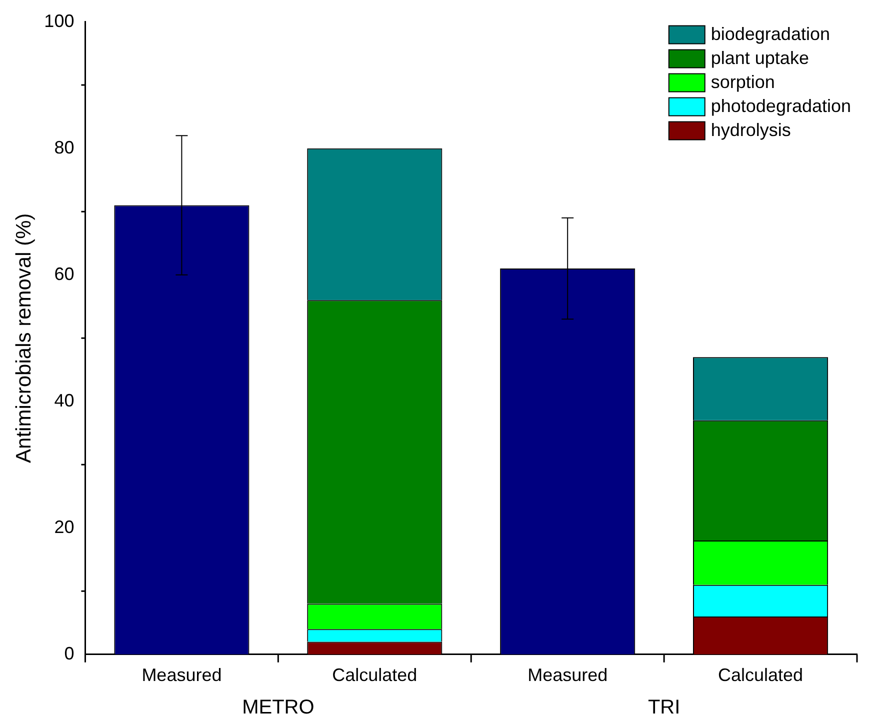 The width and height of the screenshot is (875, 728). Describe the element at coordinates (64, 400) in the screenshot. I see `y-tick-label: 40` at that location.